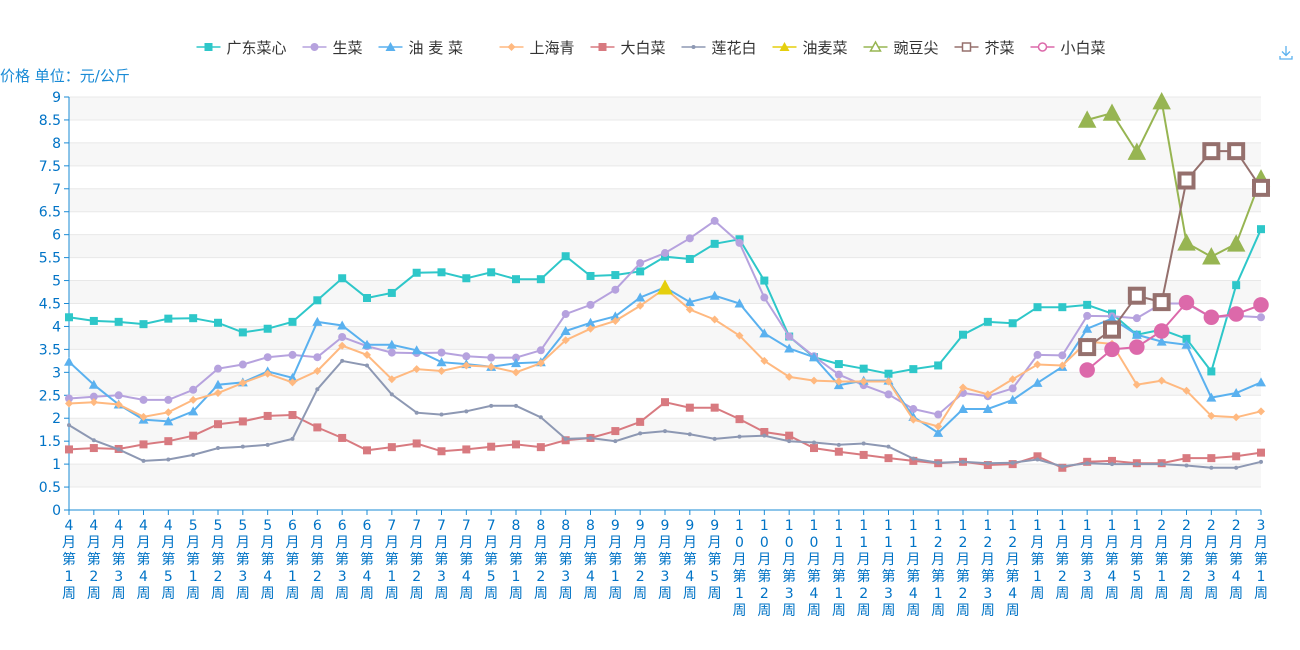  I want to click on y-tick-label: 7, so click(56, 190).